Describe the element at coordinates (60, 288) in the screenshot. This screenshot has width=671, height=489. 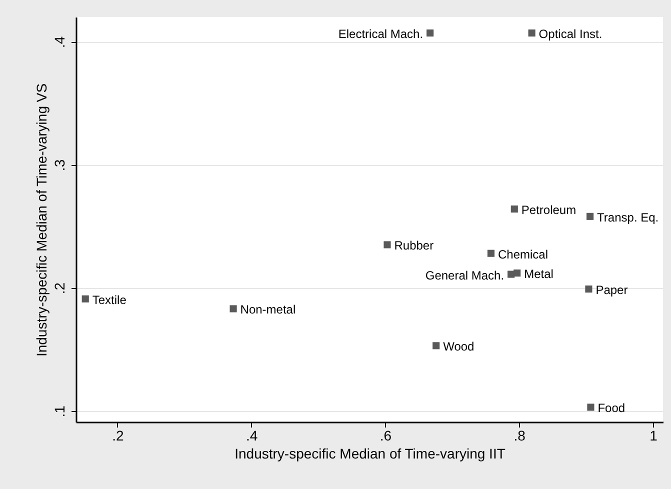
I see `y-tick-label: .2` at that location.